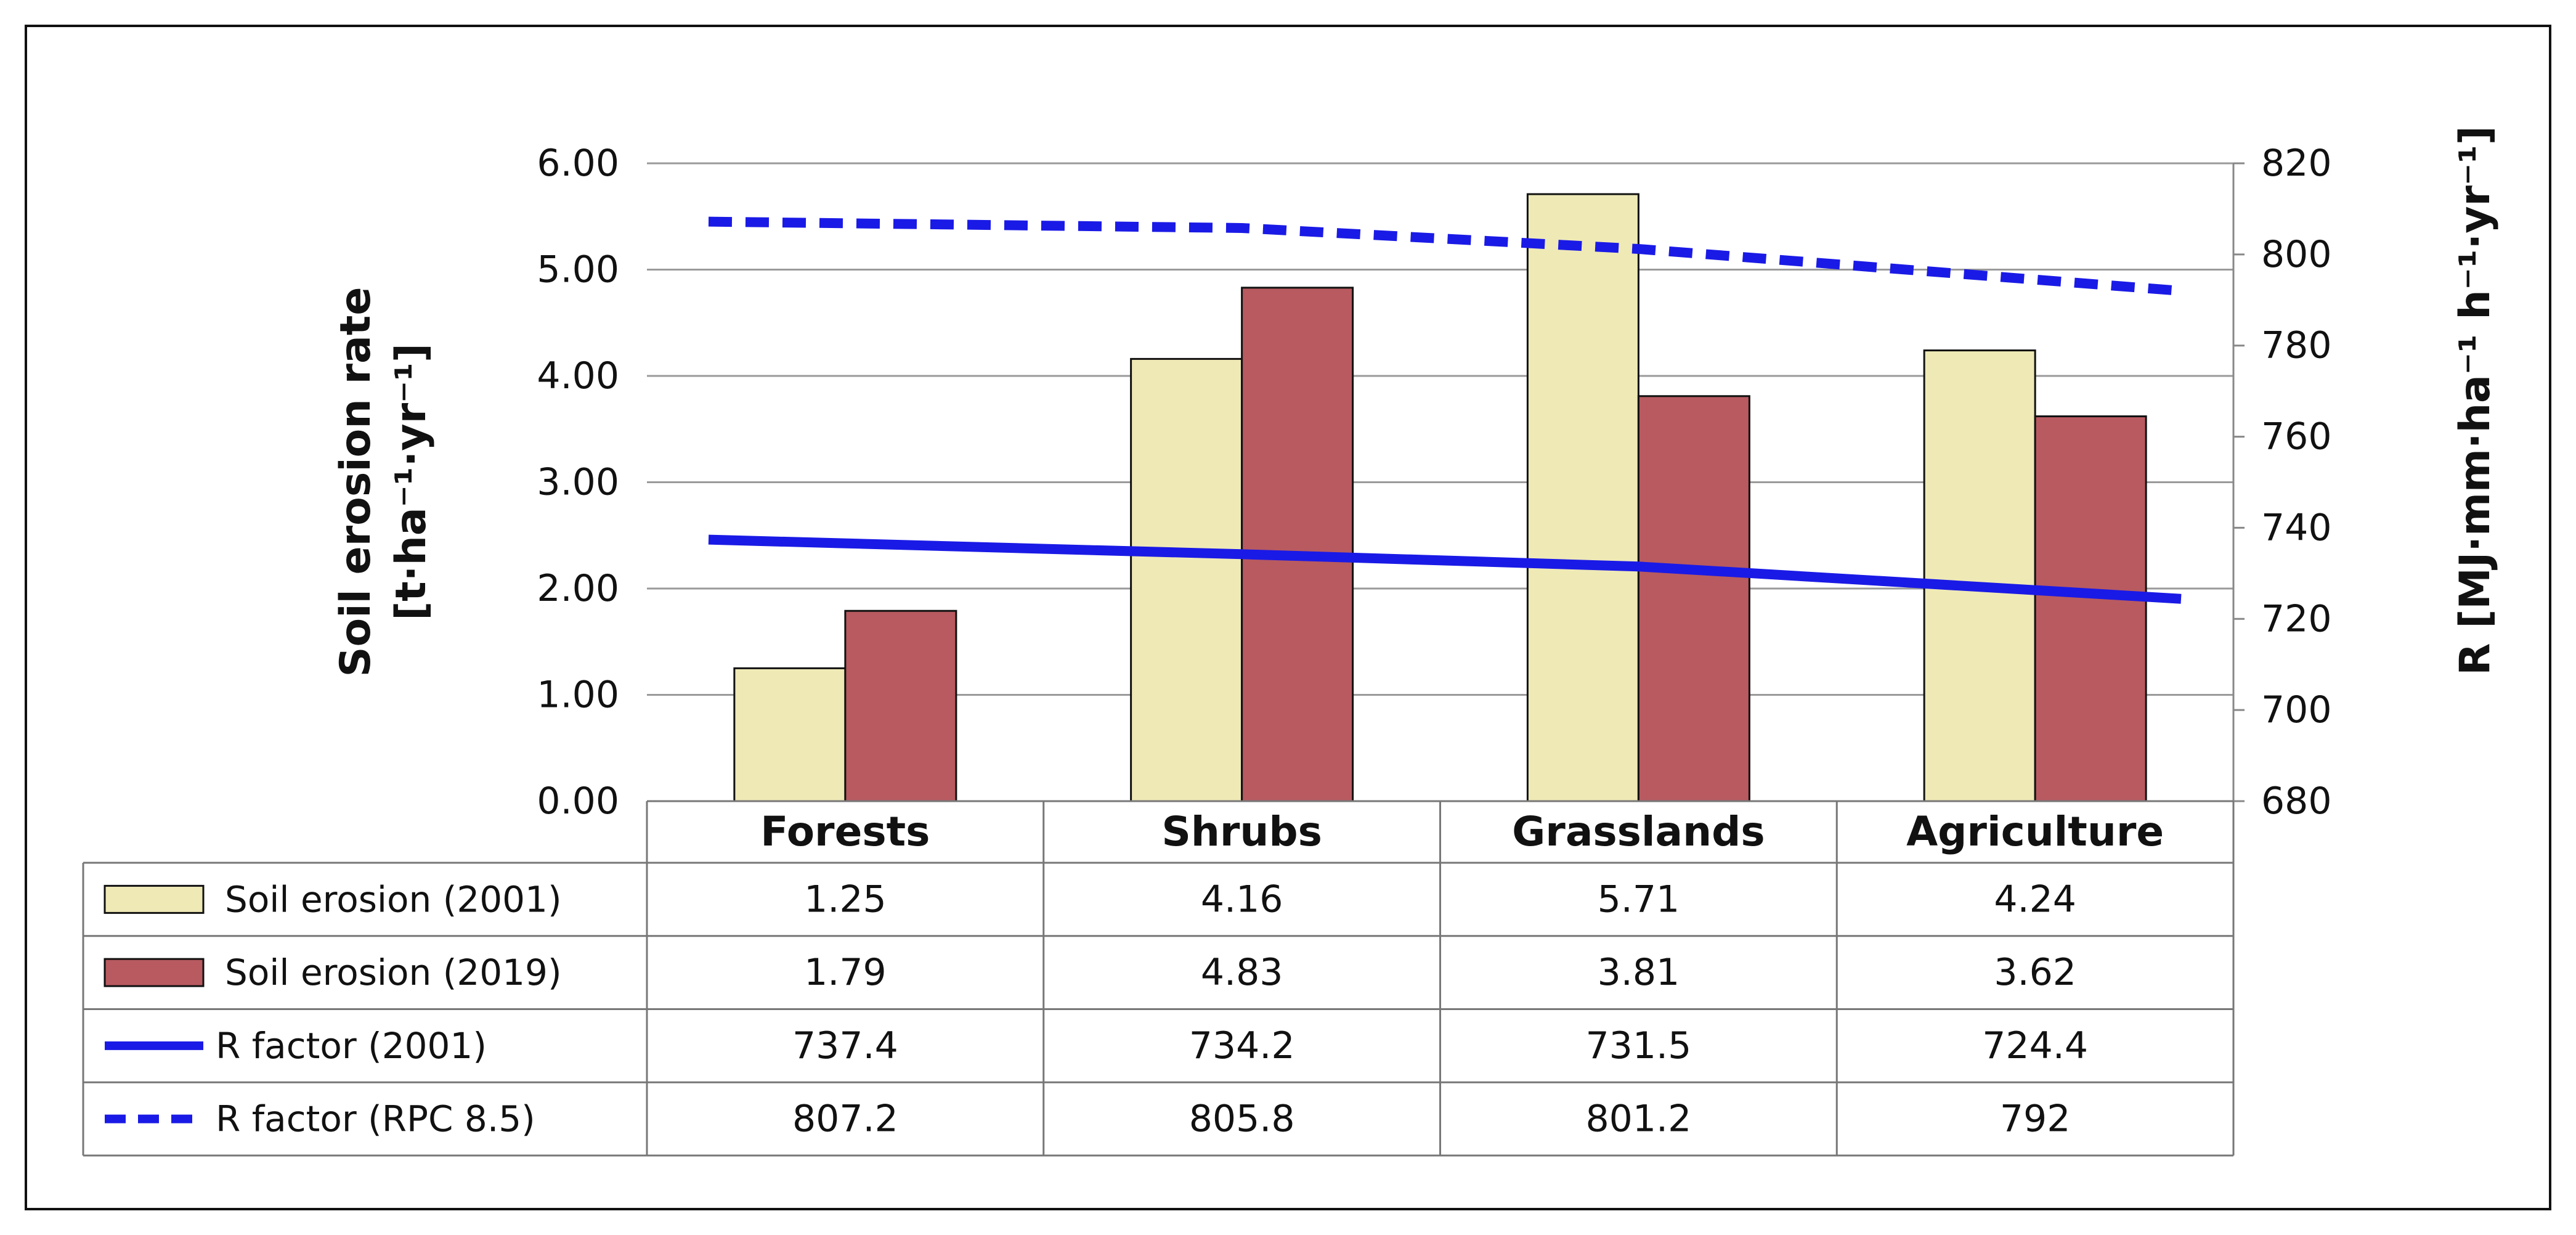 This screenshot has height=1235, width=2576. What do you see at coordinates (578, 801) in the screenshot?
I see `y-tick-label: 0.00` at bounding box center [578, 801].